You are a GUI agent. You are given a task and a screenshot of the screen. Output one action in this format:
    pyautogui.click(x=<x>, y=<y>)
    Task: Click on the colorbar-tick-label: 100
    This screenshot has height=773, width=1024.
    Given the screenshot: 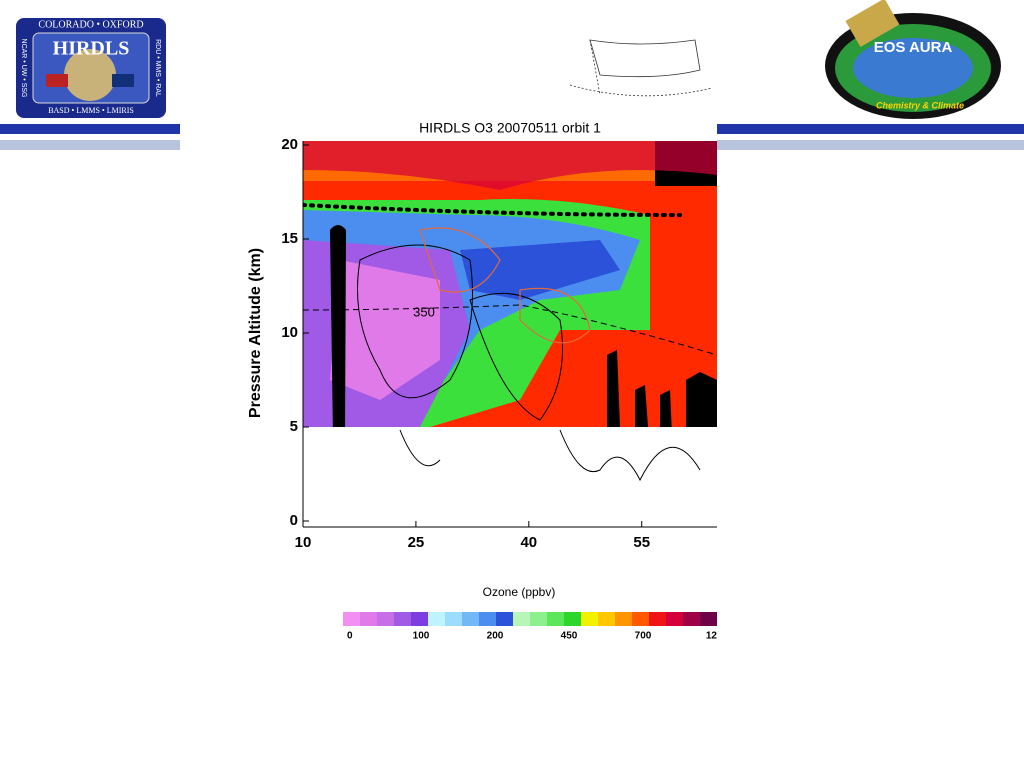 What is the action you would take?
    pyautogui.click(x=421, y=636)
    